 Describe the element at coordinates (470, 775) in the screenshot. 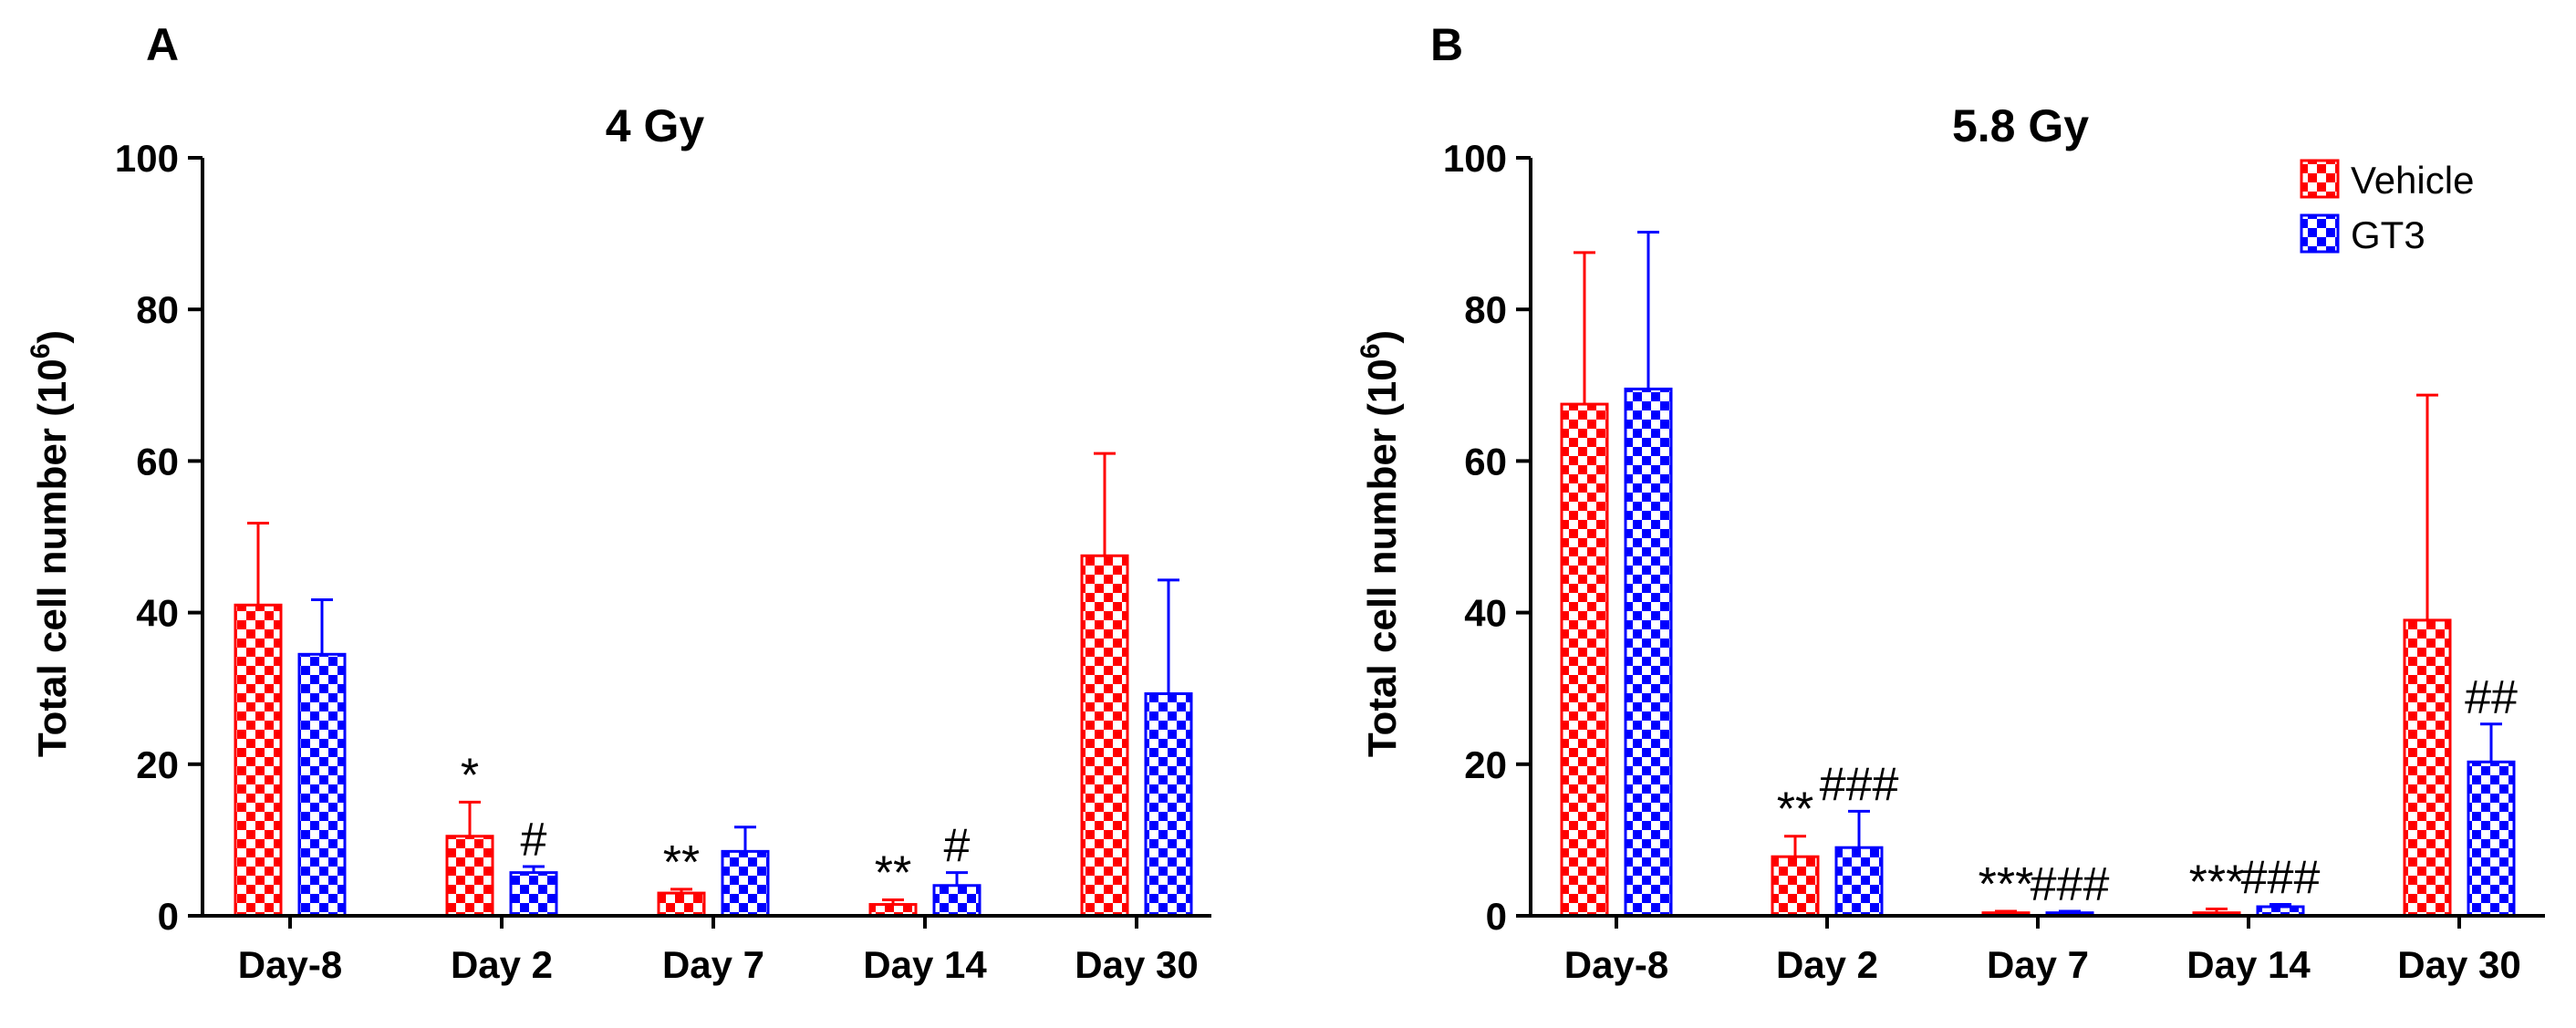

I see `significance-label: *` at that location.